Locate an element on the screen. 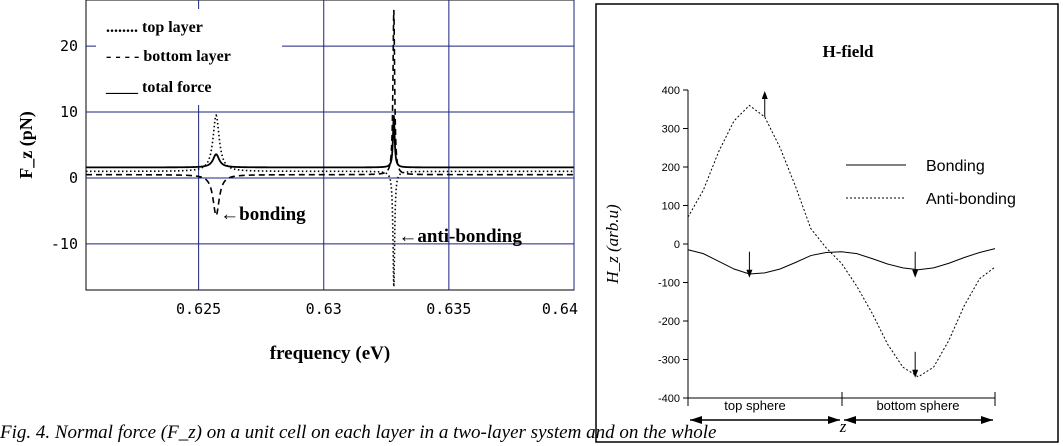  legend-entry-bonding: Bonding is located at coordinates (955, 166).